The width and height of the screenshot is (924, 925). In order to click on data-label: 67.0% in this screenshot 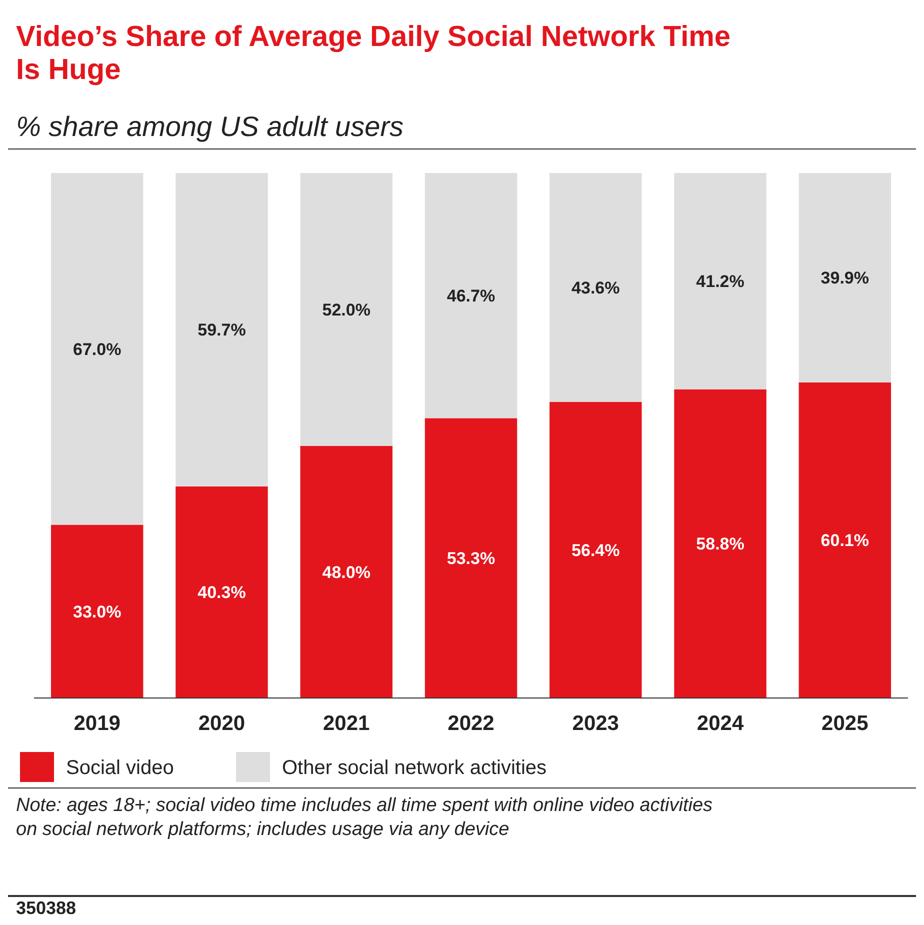, I will do `click(97, 349)`.